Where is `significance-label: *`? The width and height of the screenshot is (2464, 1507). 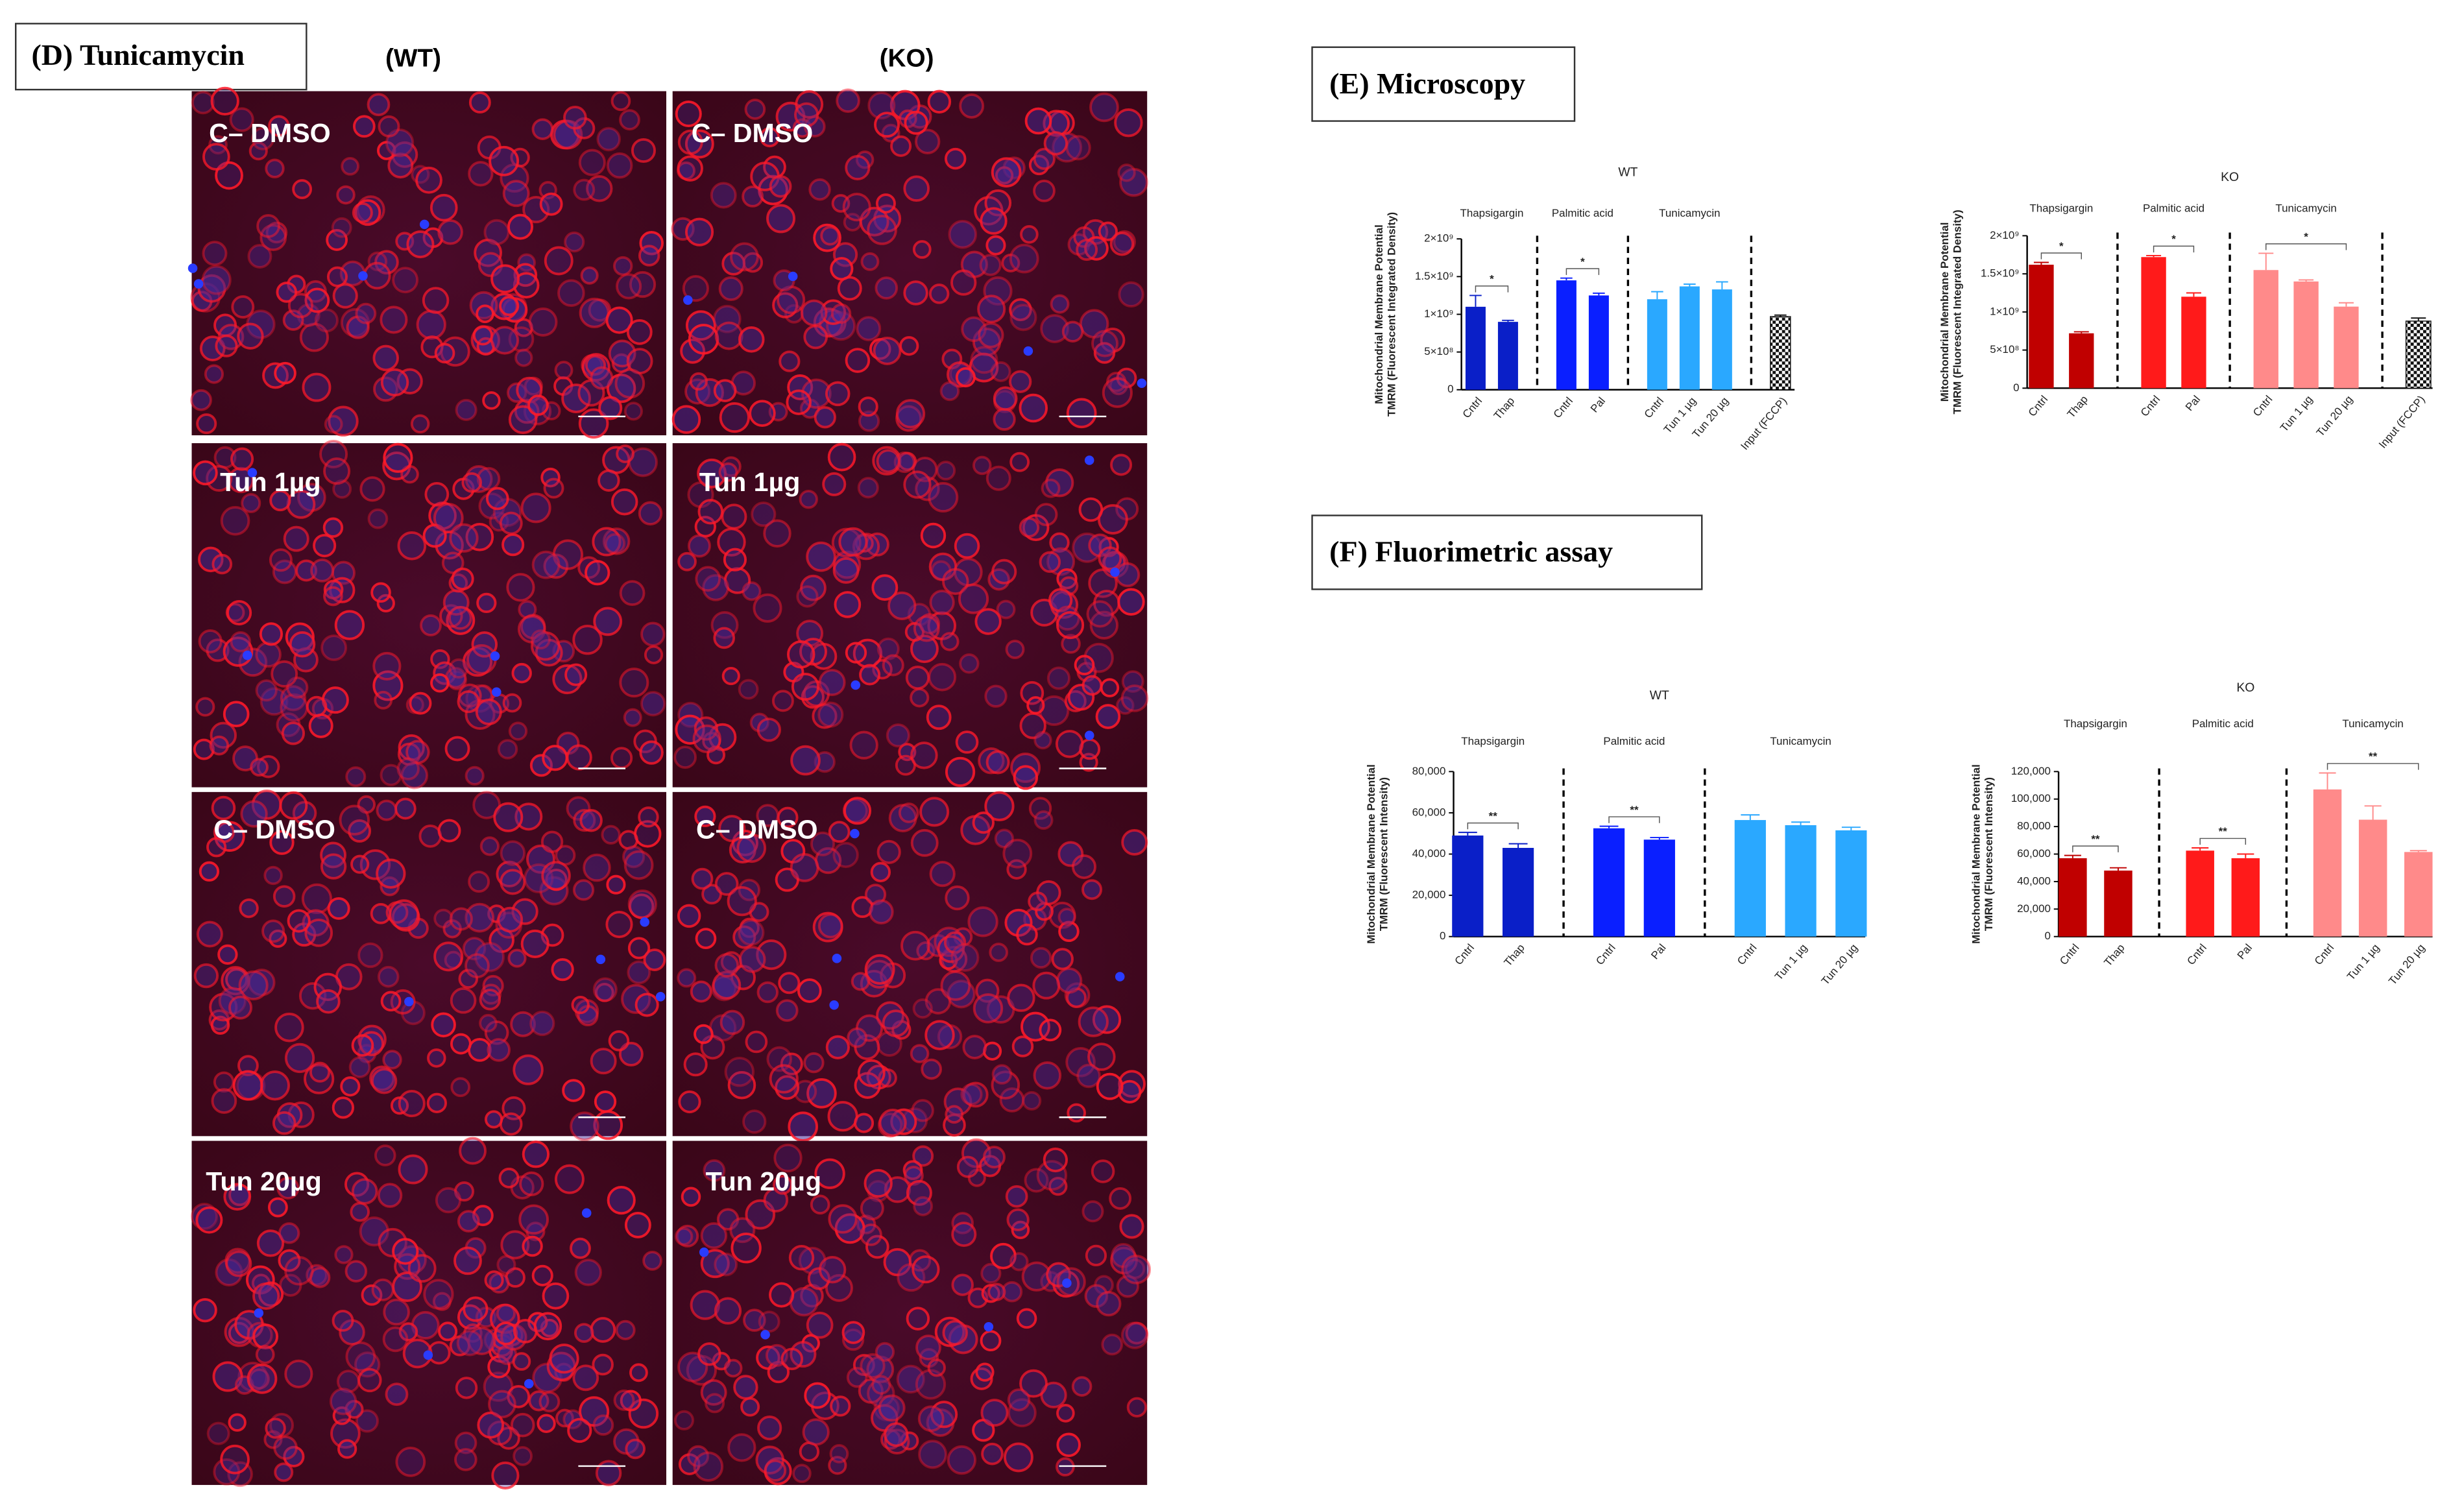
significance-label: * is located at coordinates (2061, 246).